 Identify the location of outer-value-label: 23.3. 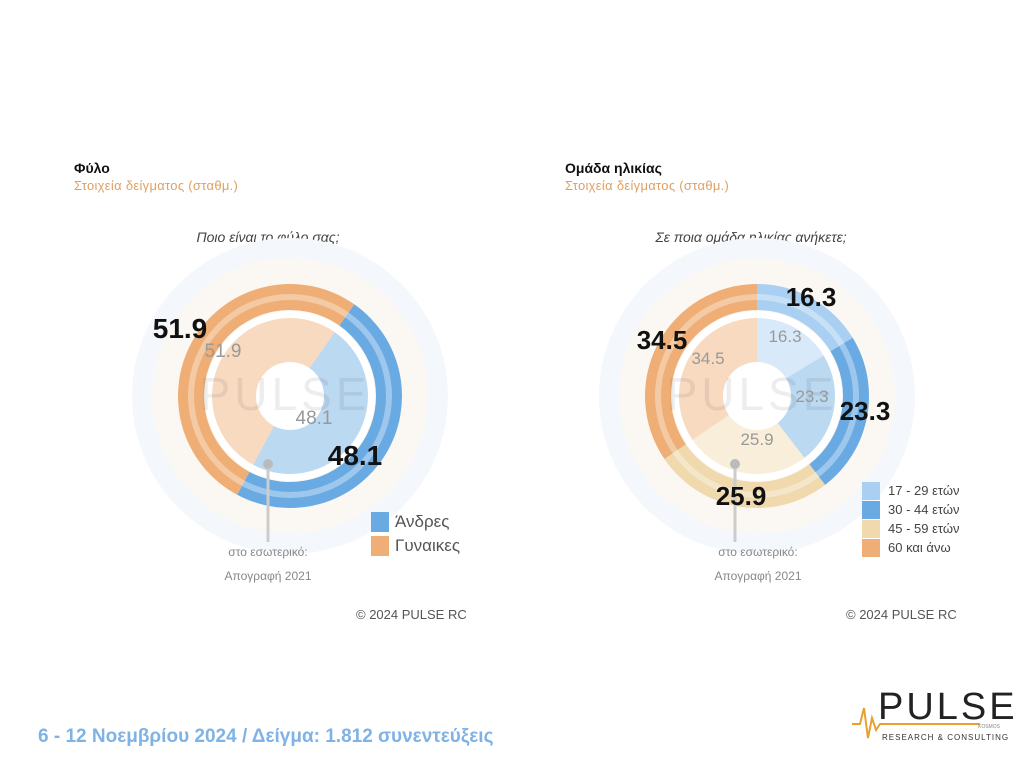
(865, 411).